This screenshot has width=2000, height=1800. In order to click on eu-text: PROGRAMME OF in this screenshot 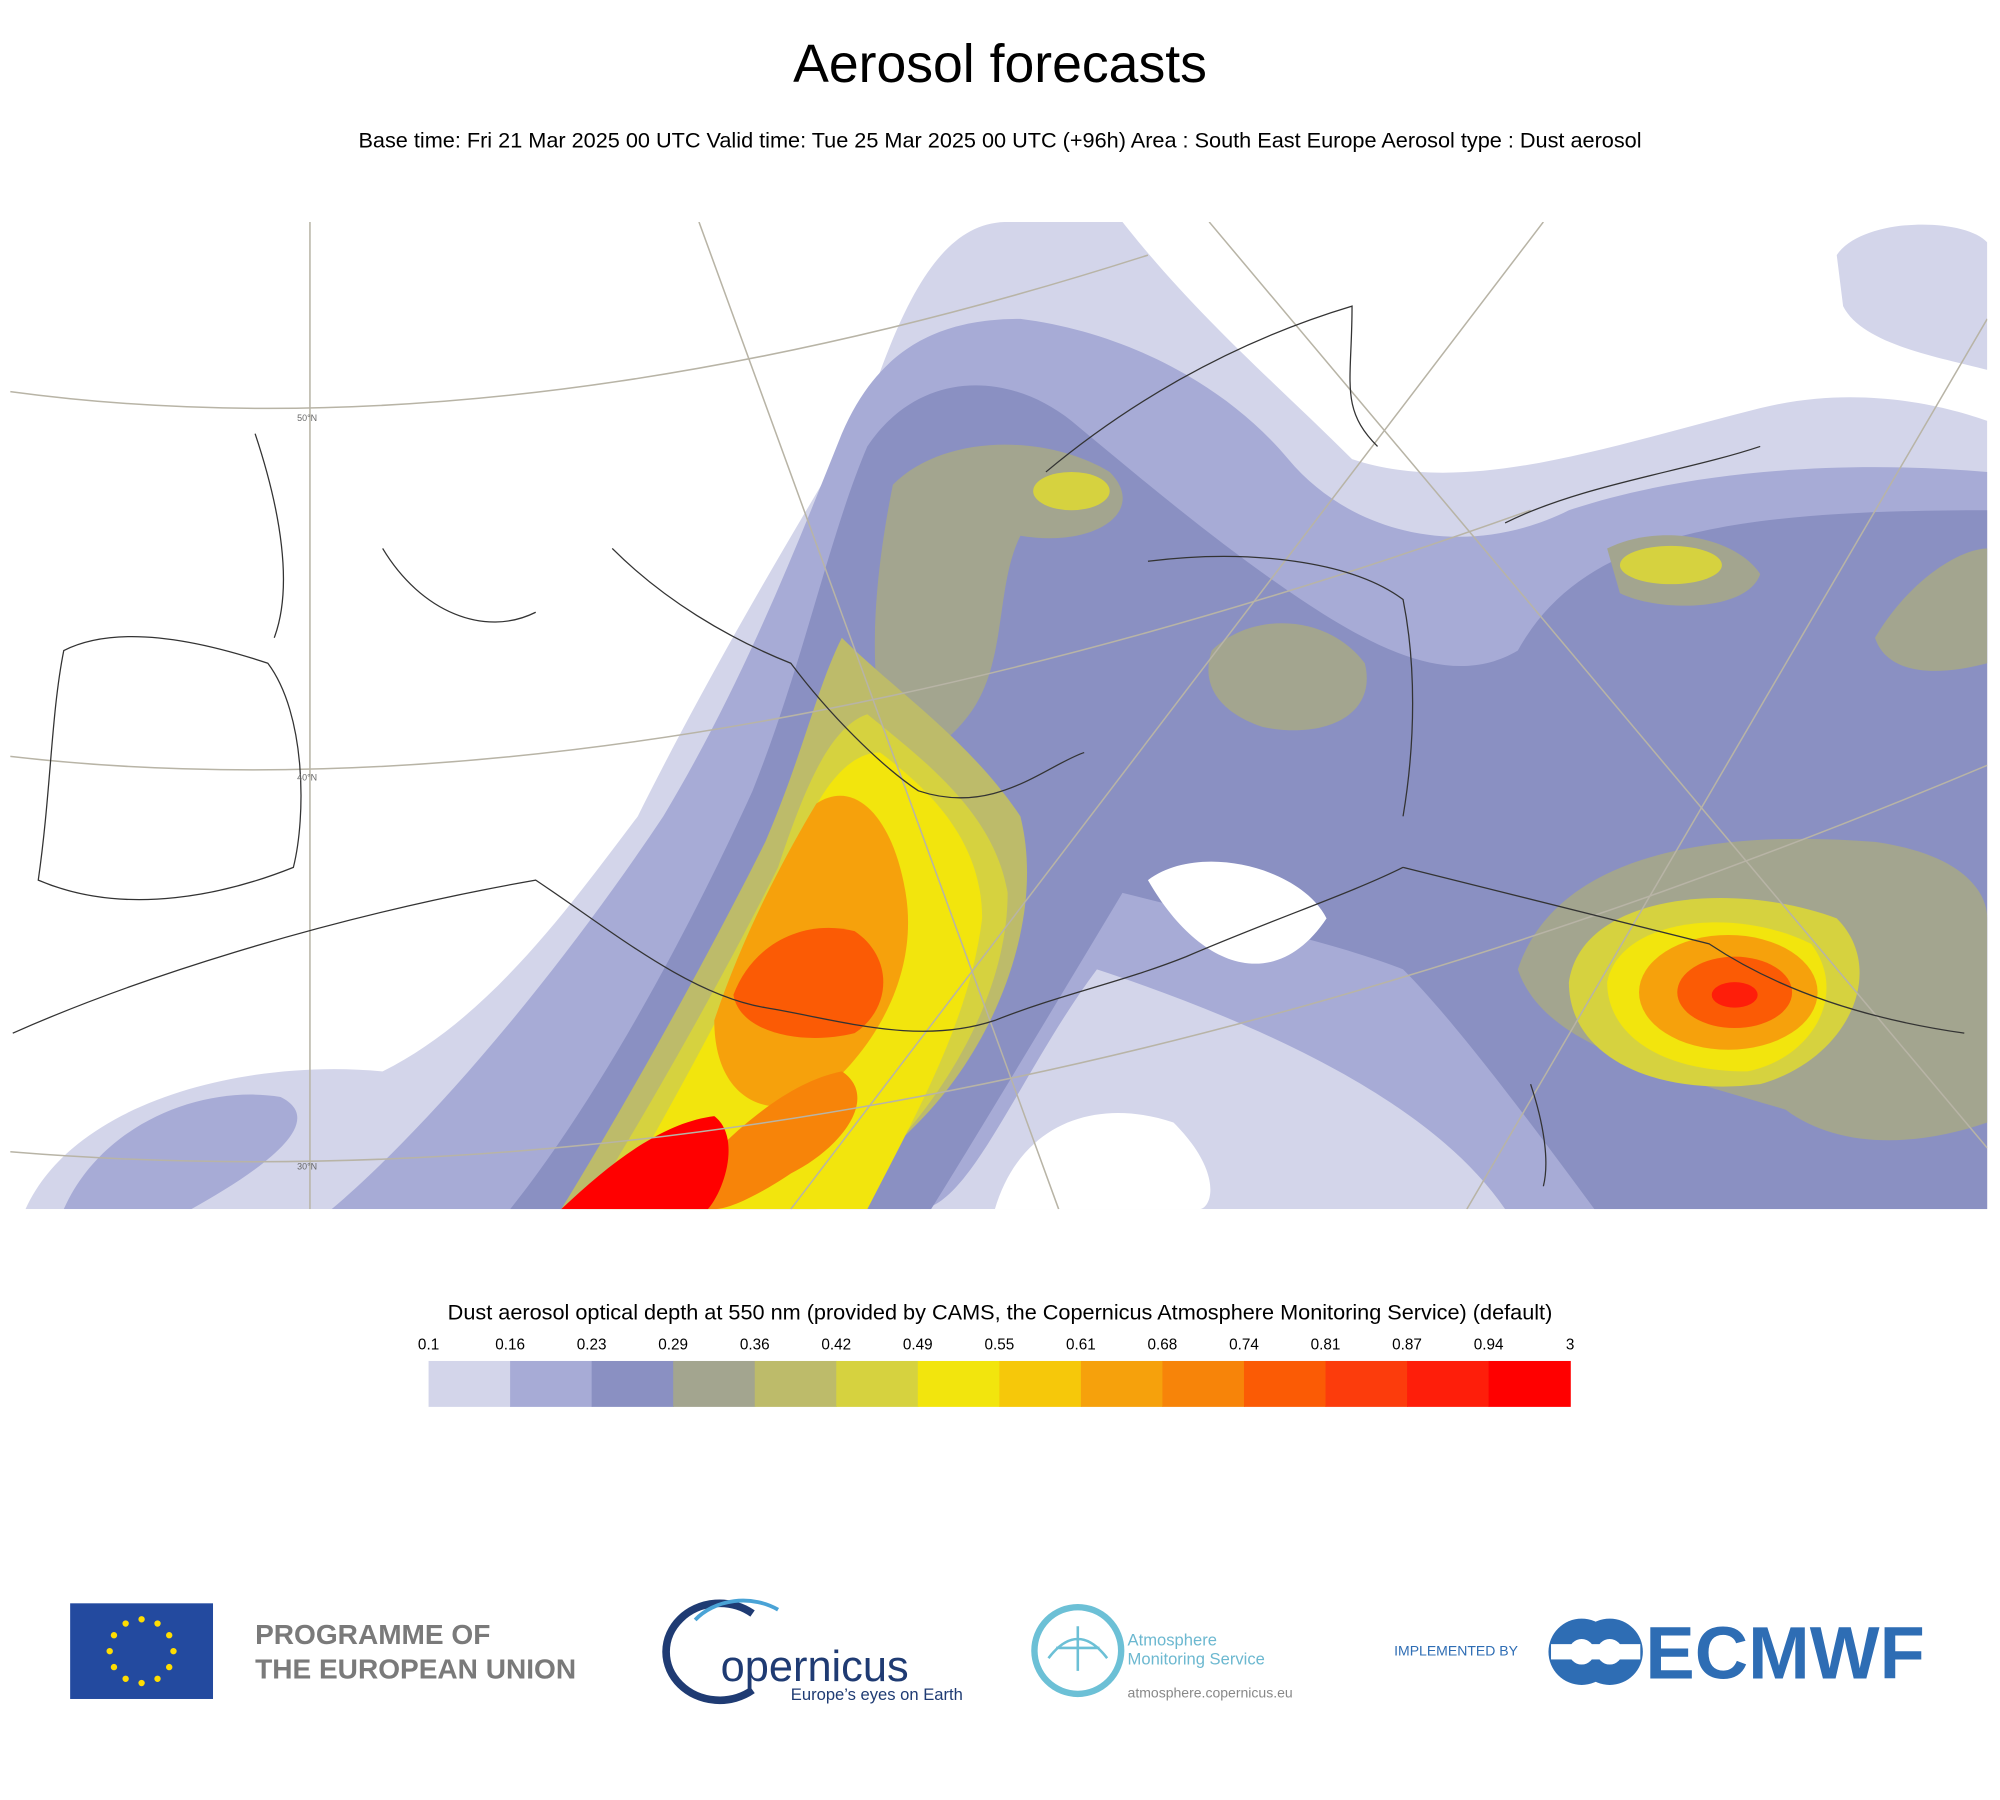, I will do `click(372, 1634)`.